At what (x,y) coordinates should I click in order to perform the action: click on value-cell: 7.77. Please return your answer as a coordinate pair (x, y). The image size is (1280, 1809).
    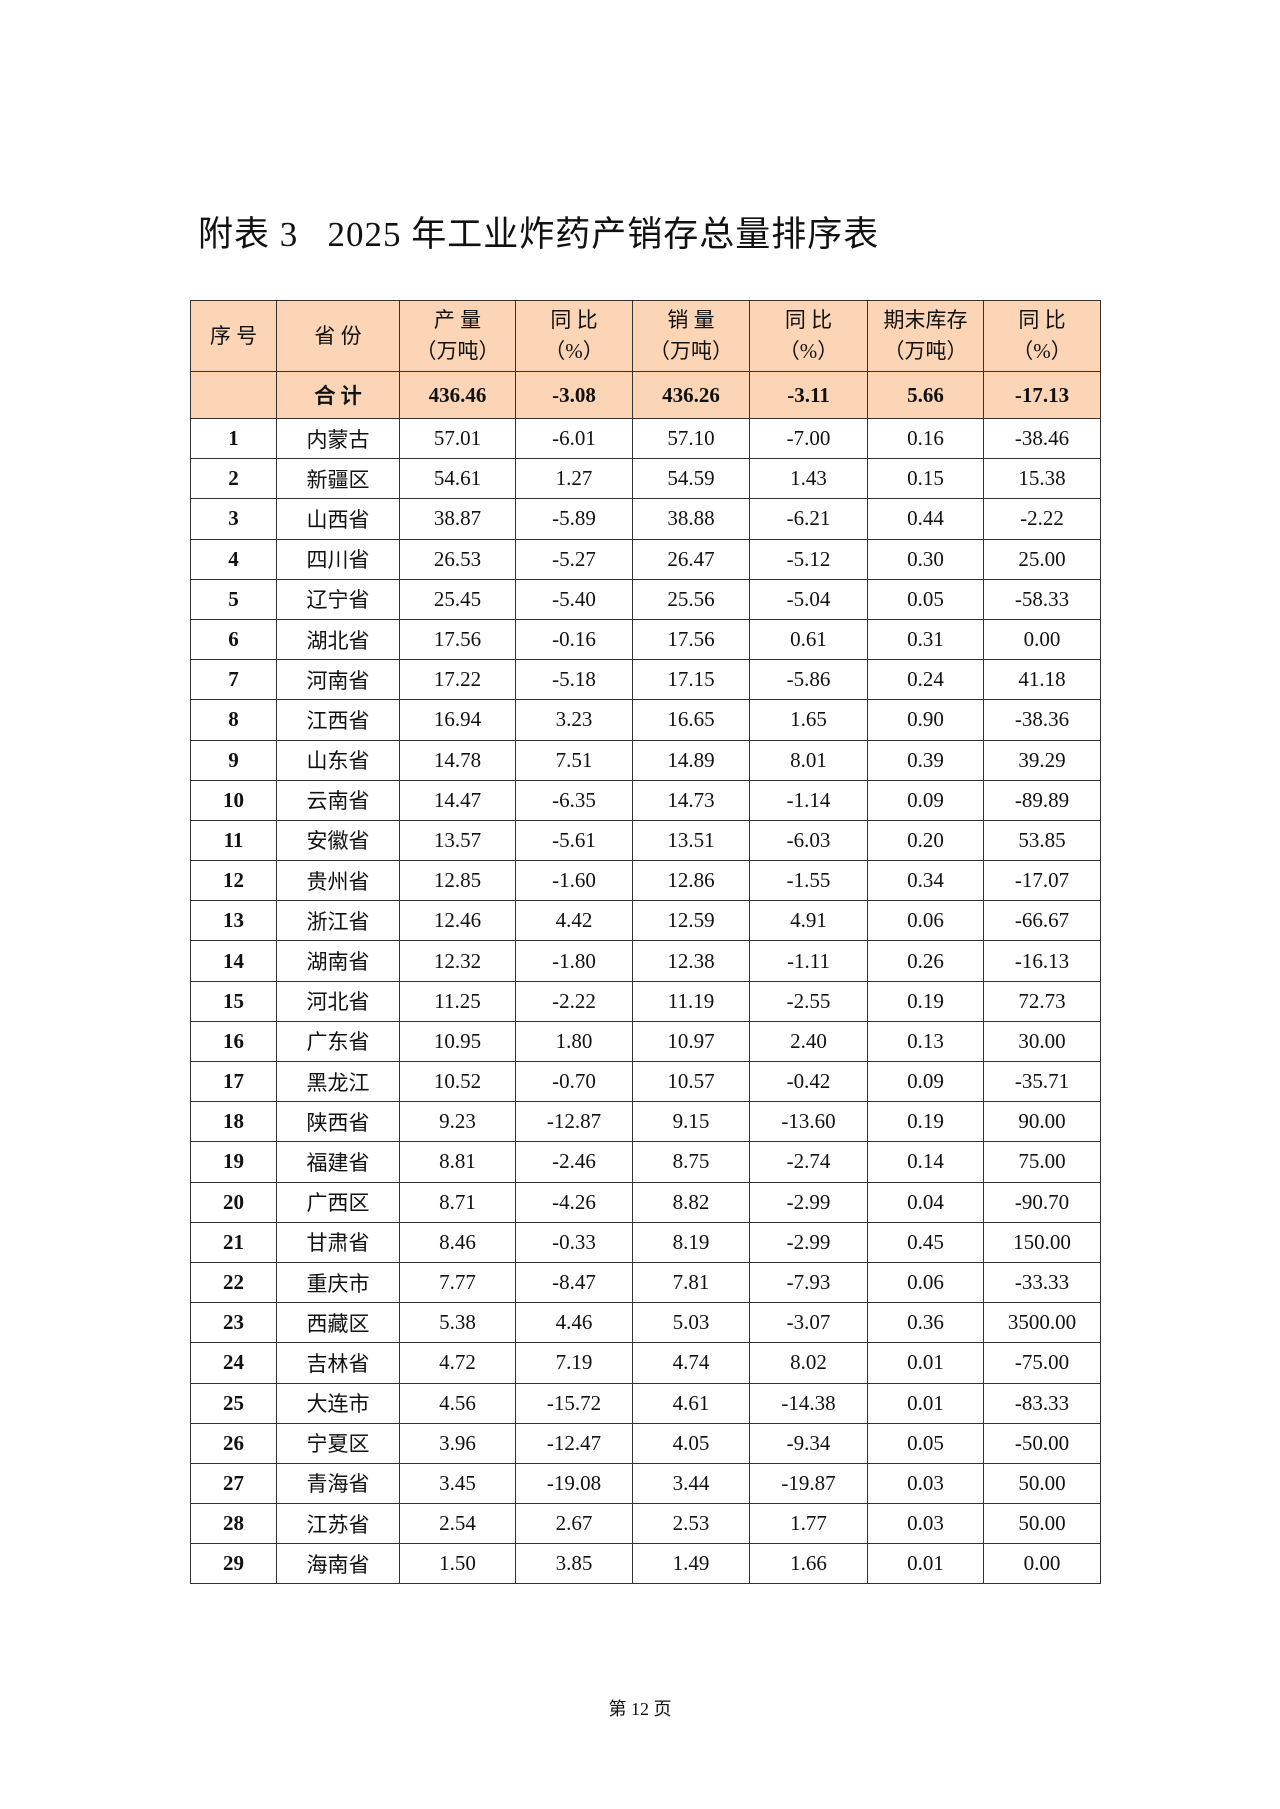
    Looking at the image, I should click on (457, 1282).